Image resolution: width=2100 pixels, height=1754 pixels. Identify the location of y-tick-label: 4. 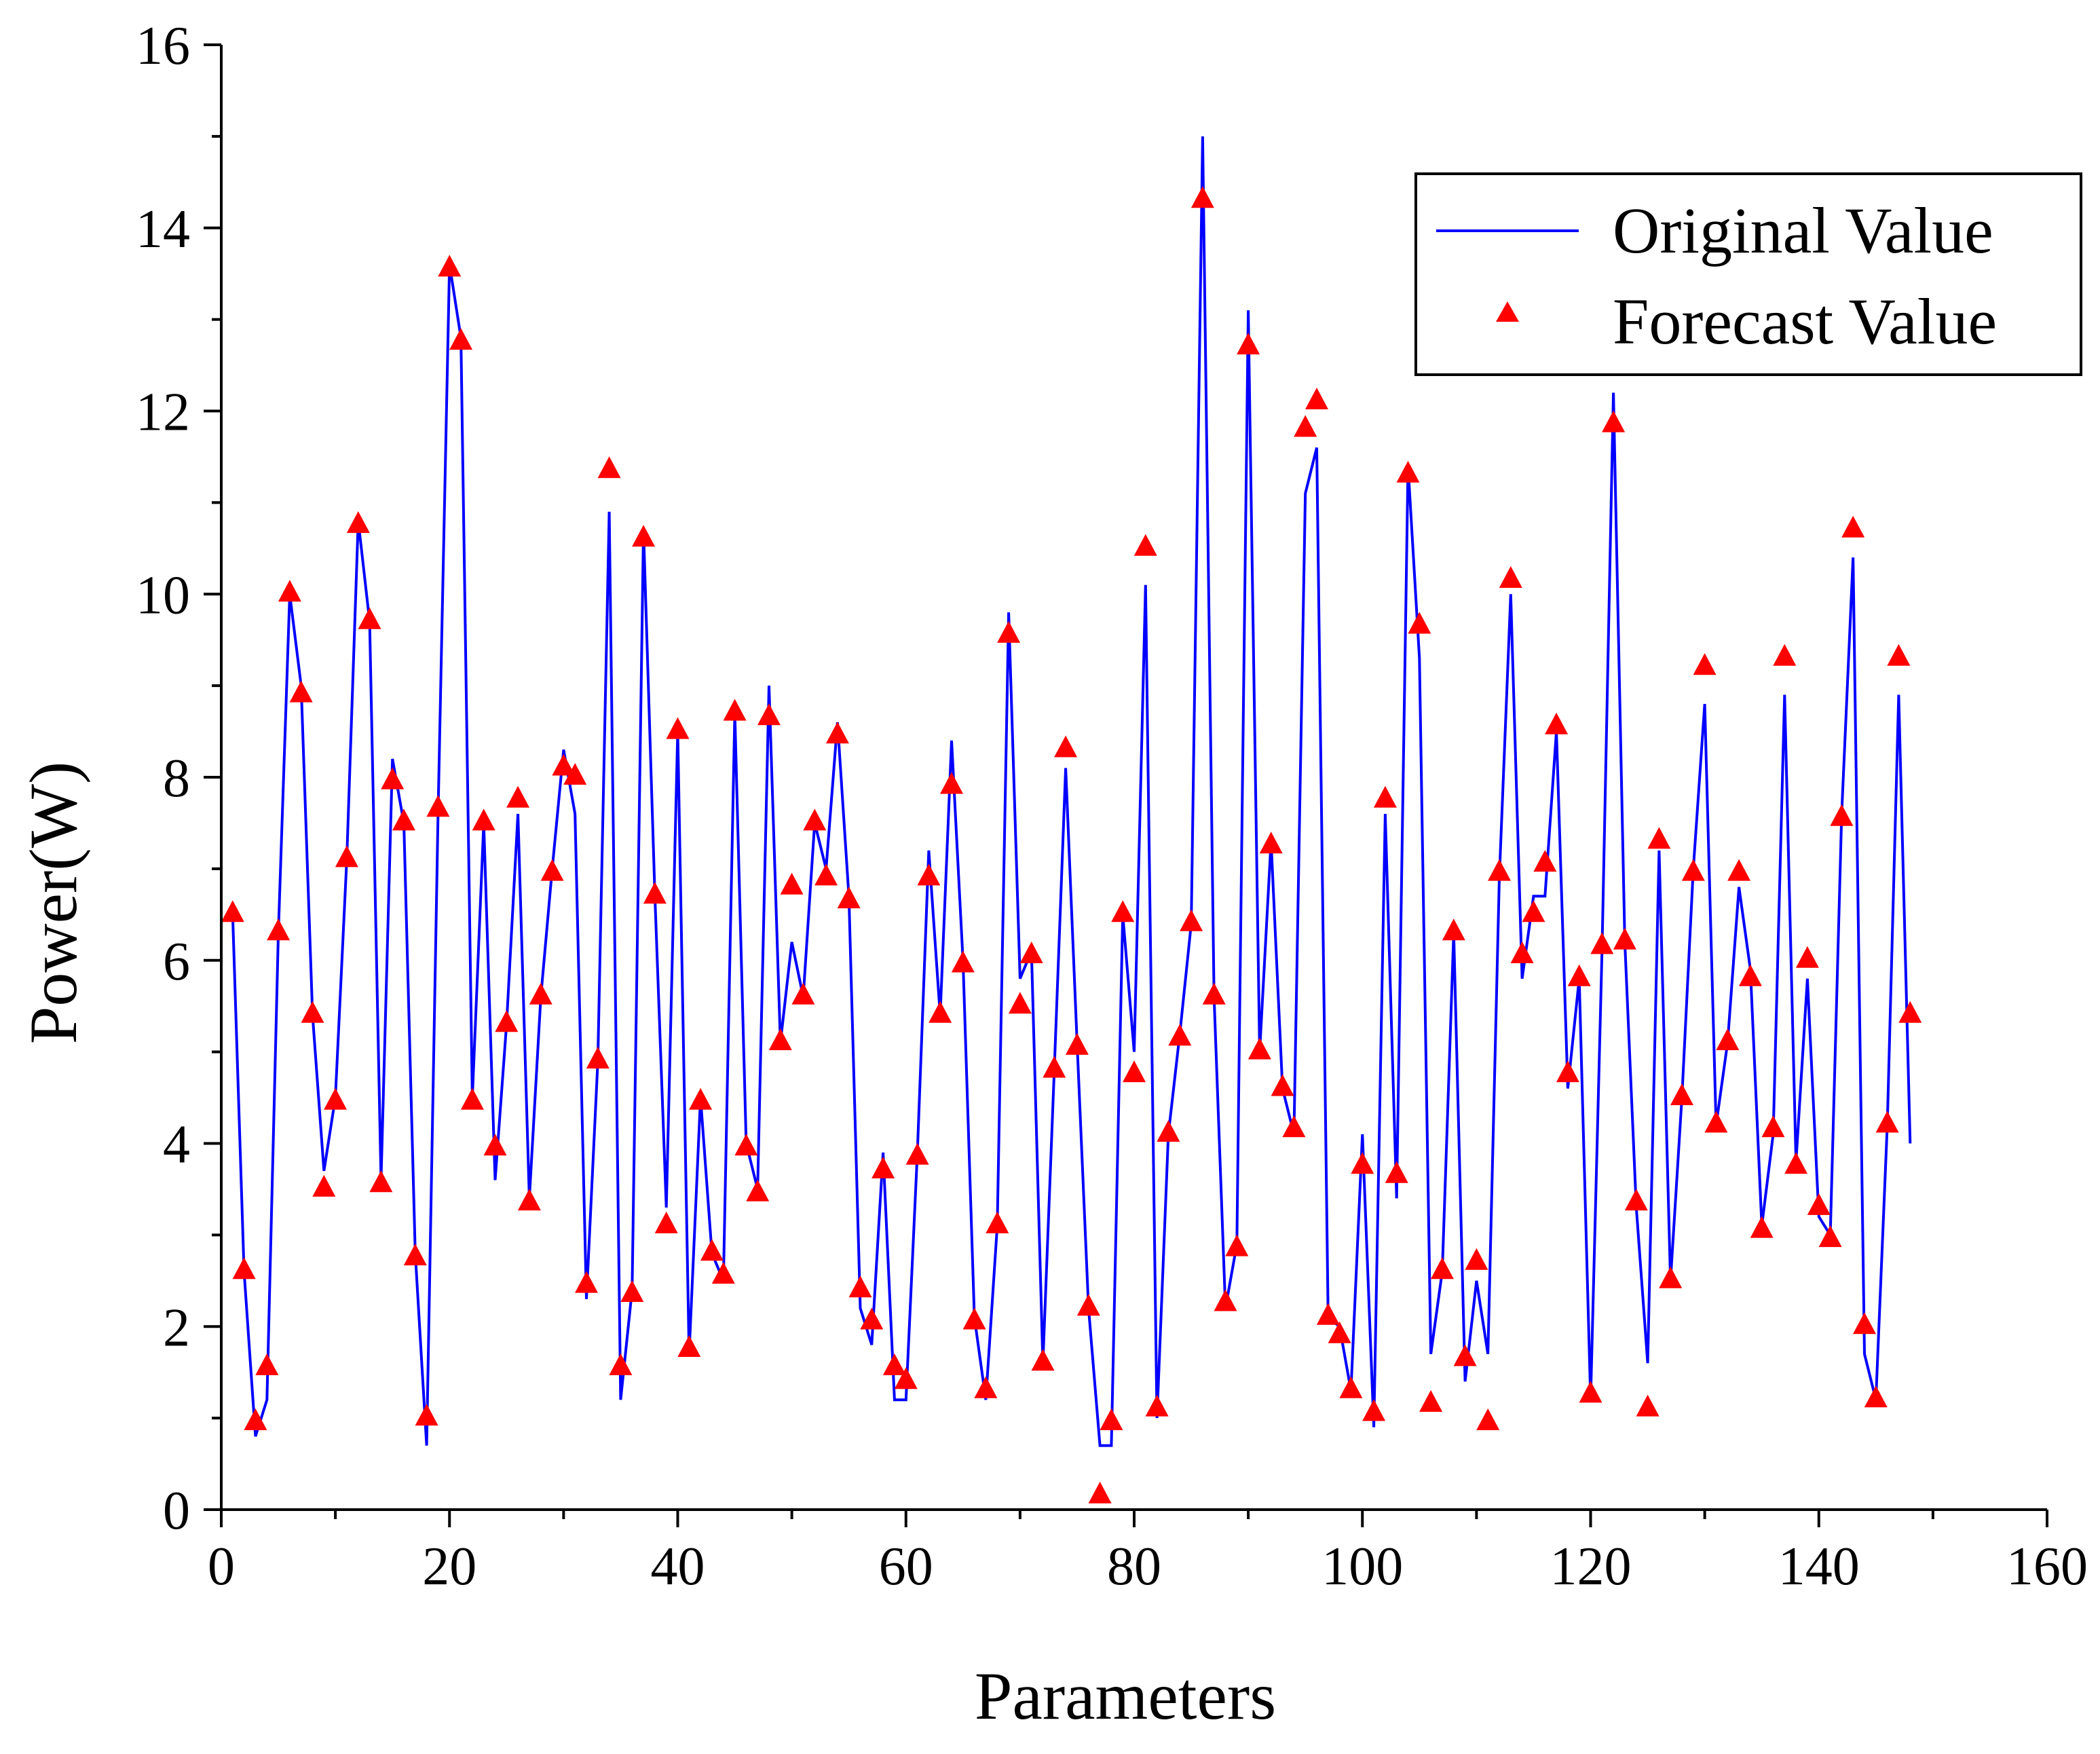
(177, 1145).